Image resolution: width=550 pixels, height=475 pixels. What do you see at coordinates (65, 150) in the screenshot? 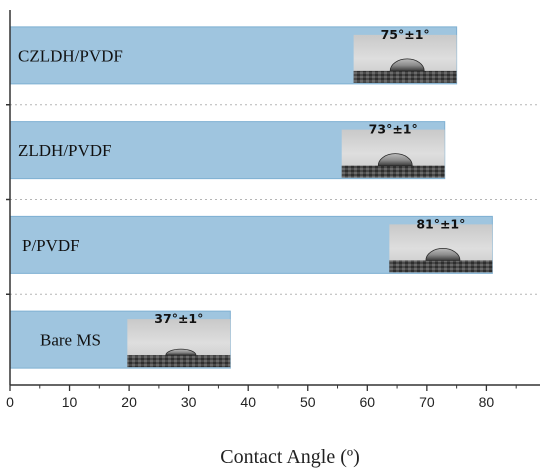
I see `category-label: ZLDH/PVDF` at bounding box center [65, 150].